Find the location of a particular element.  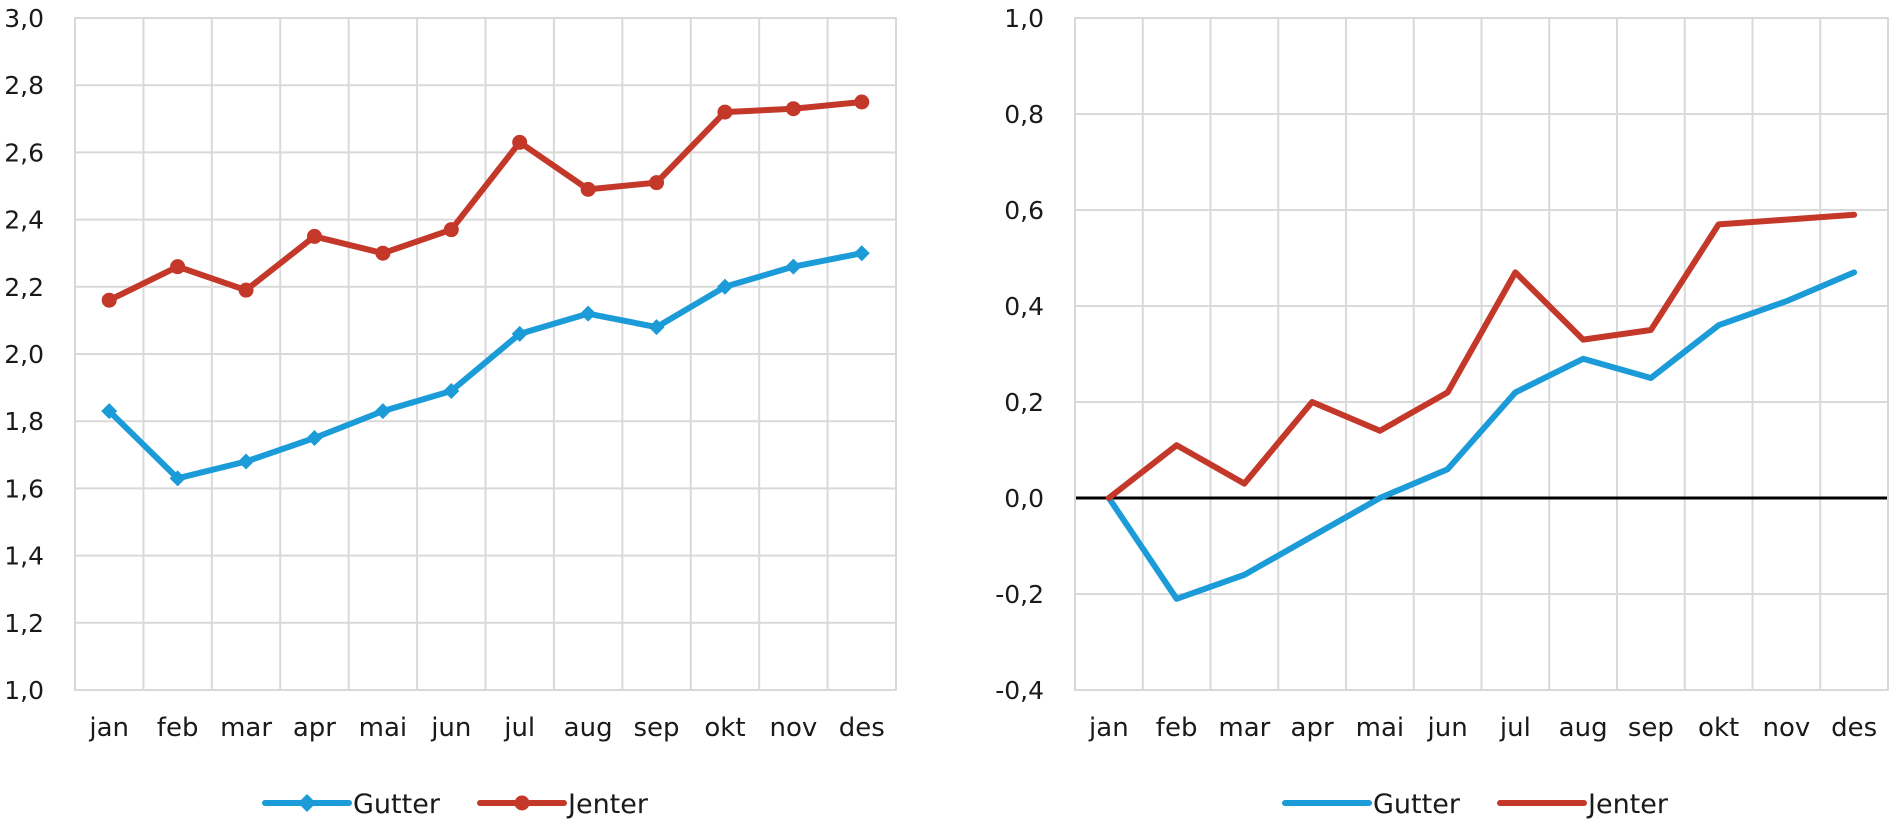

y-tick-label: 0,6 is located at coordinates (1024, 210).